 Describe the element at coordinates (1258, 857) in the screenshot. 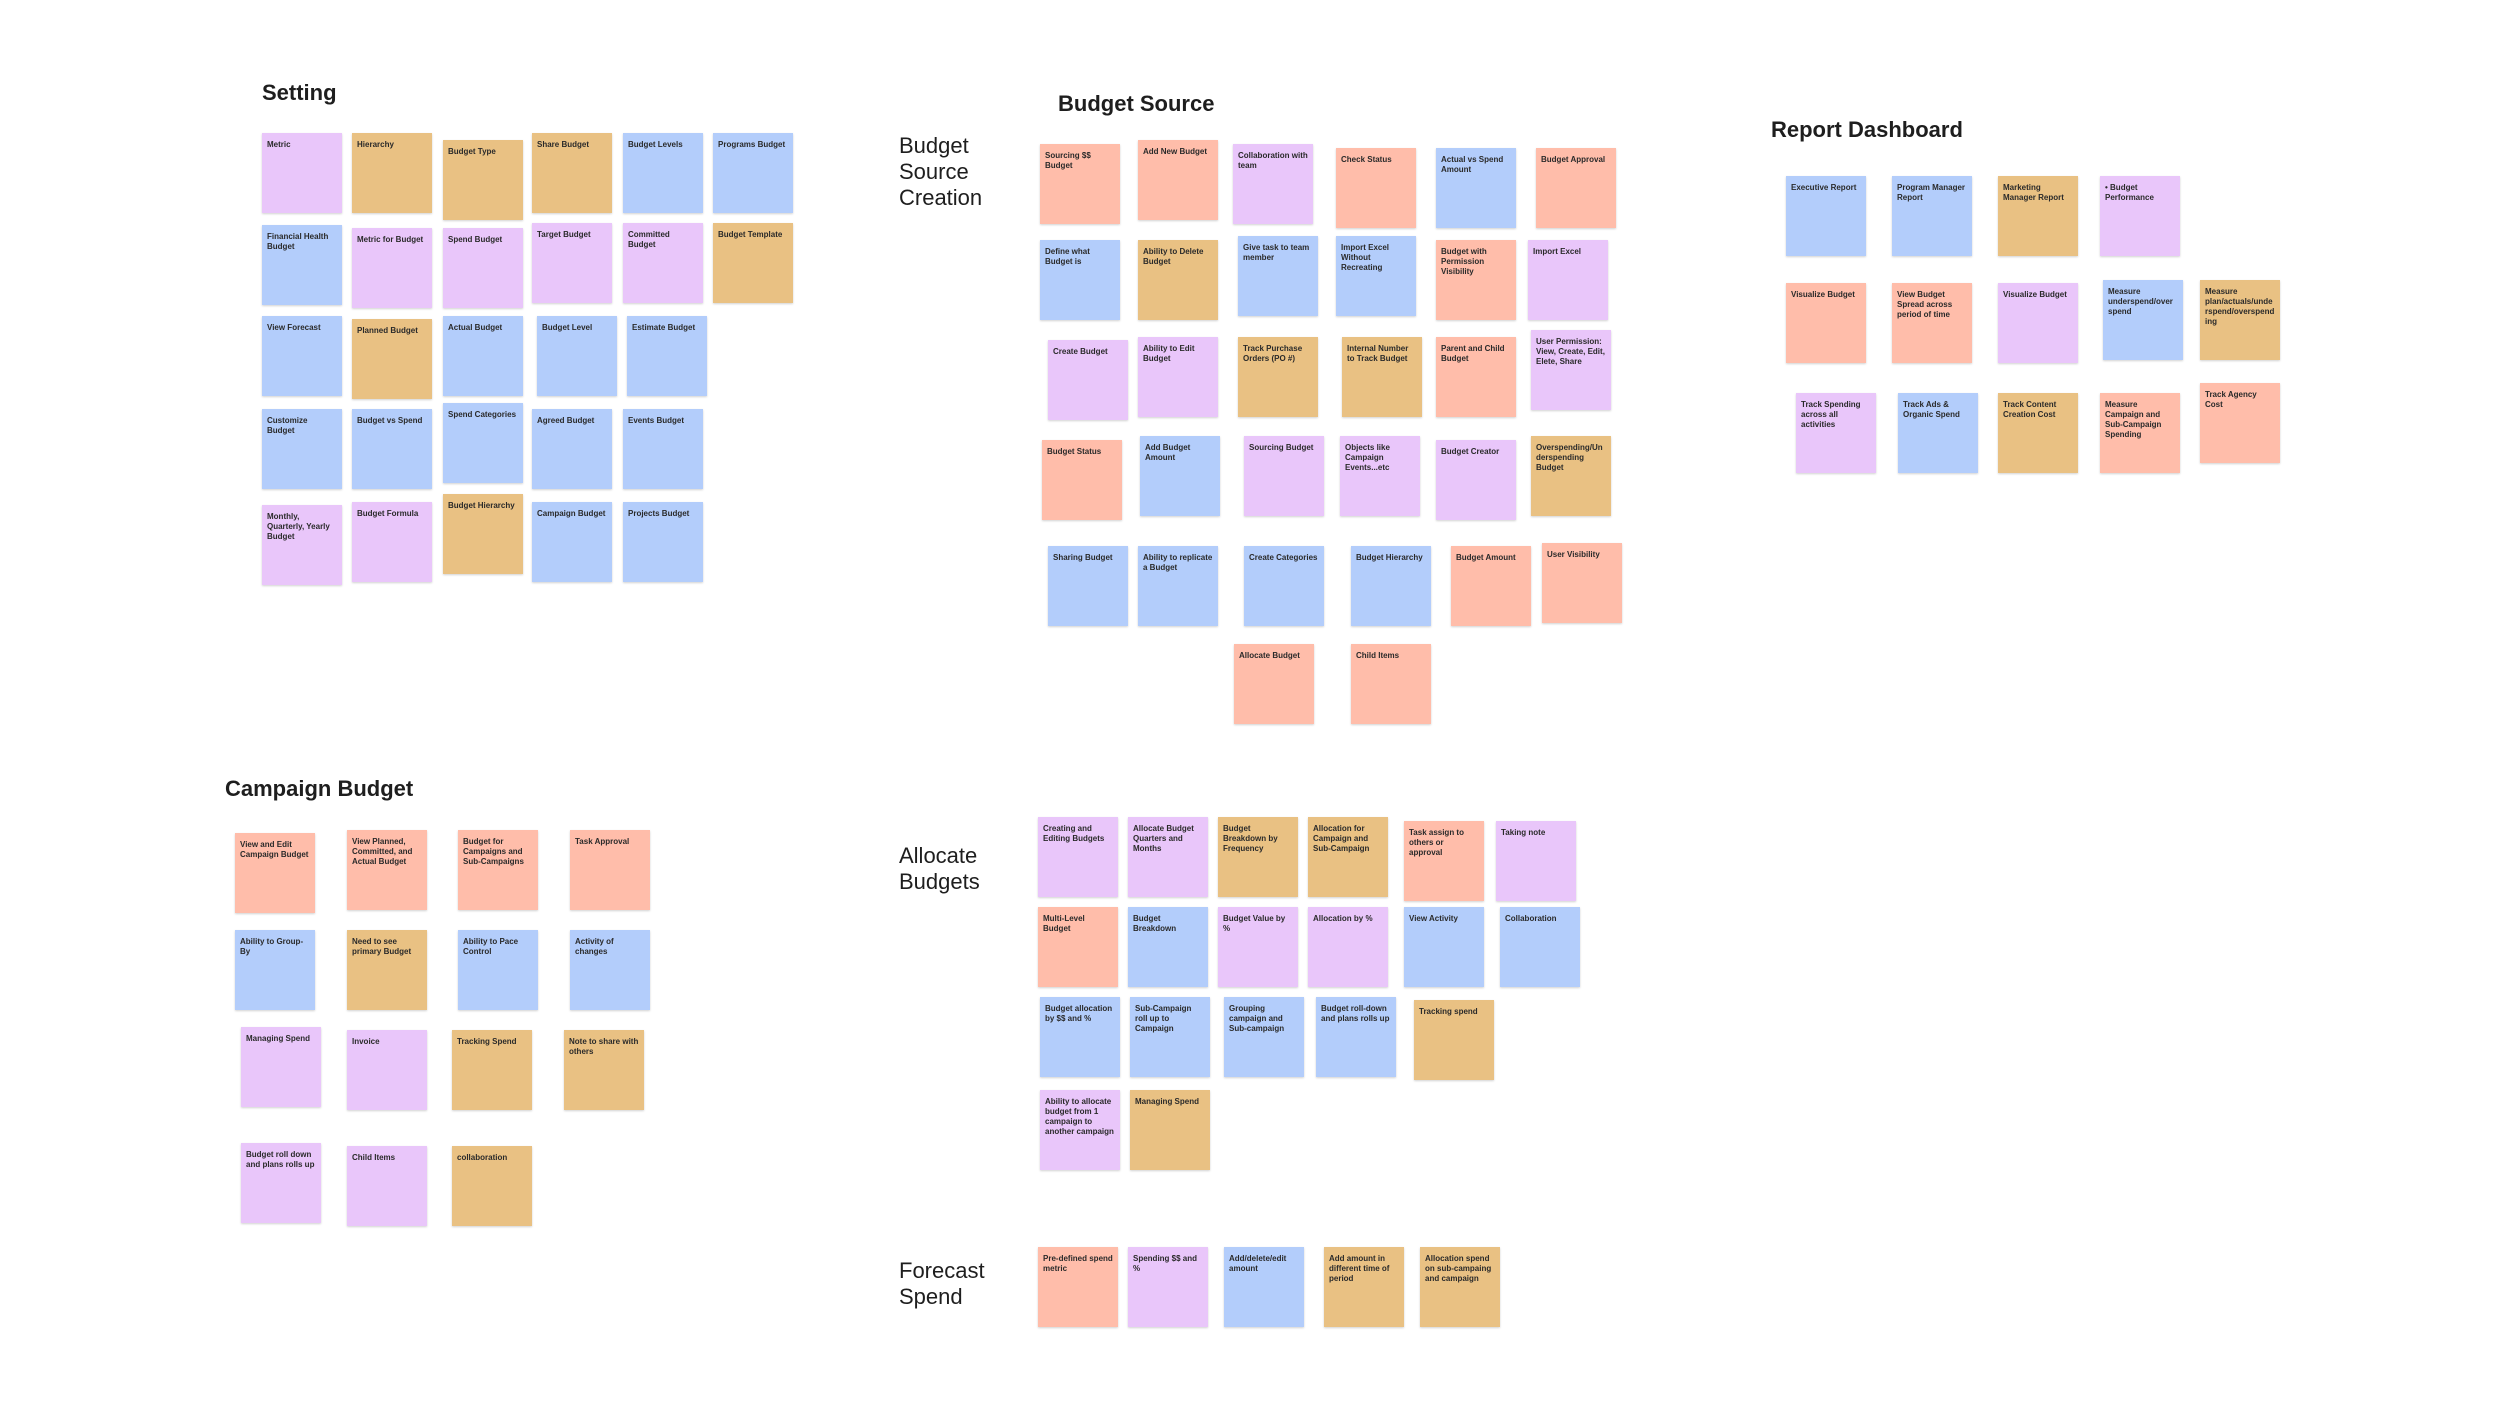

I see `sticky-note: Budget Breakdown by Frequency` at that location.